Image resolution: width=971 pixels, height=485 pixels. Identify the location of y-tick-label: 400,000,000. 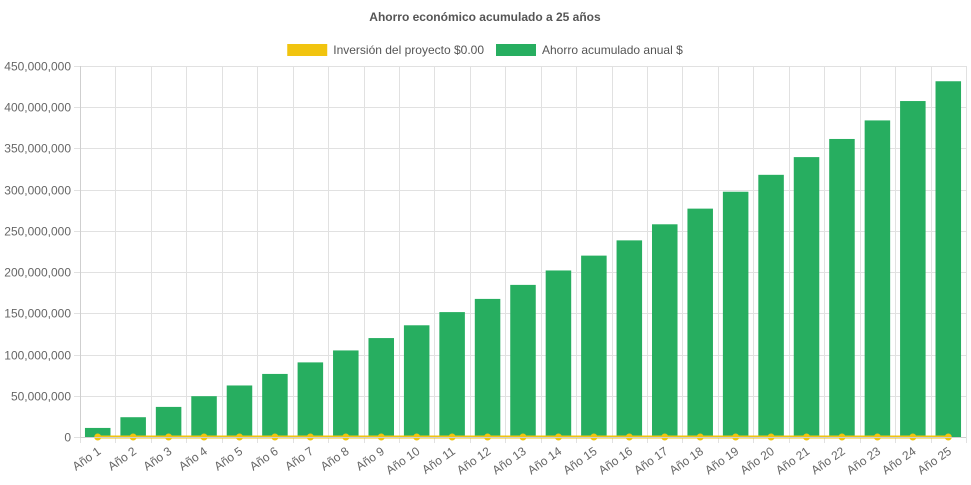
(37, 108).